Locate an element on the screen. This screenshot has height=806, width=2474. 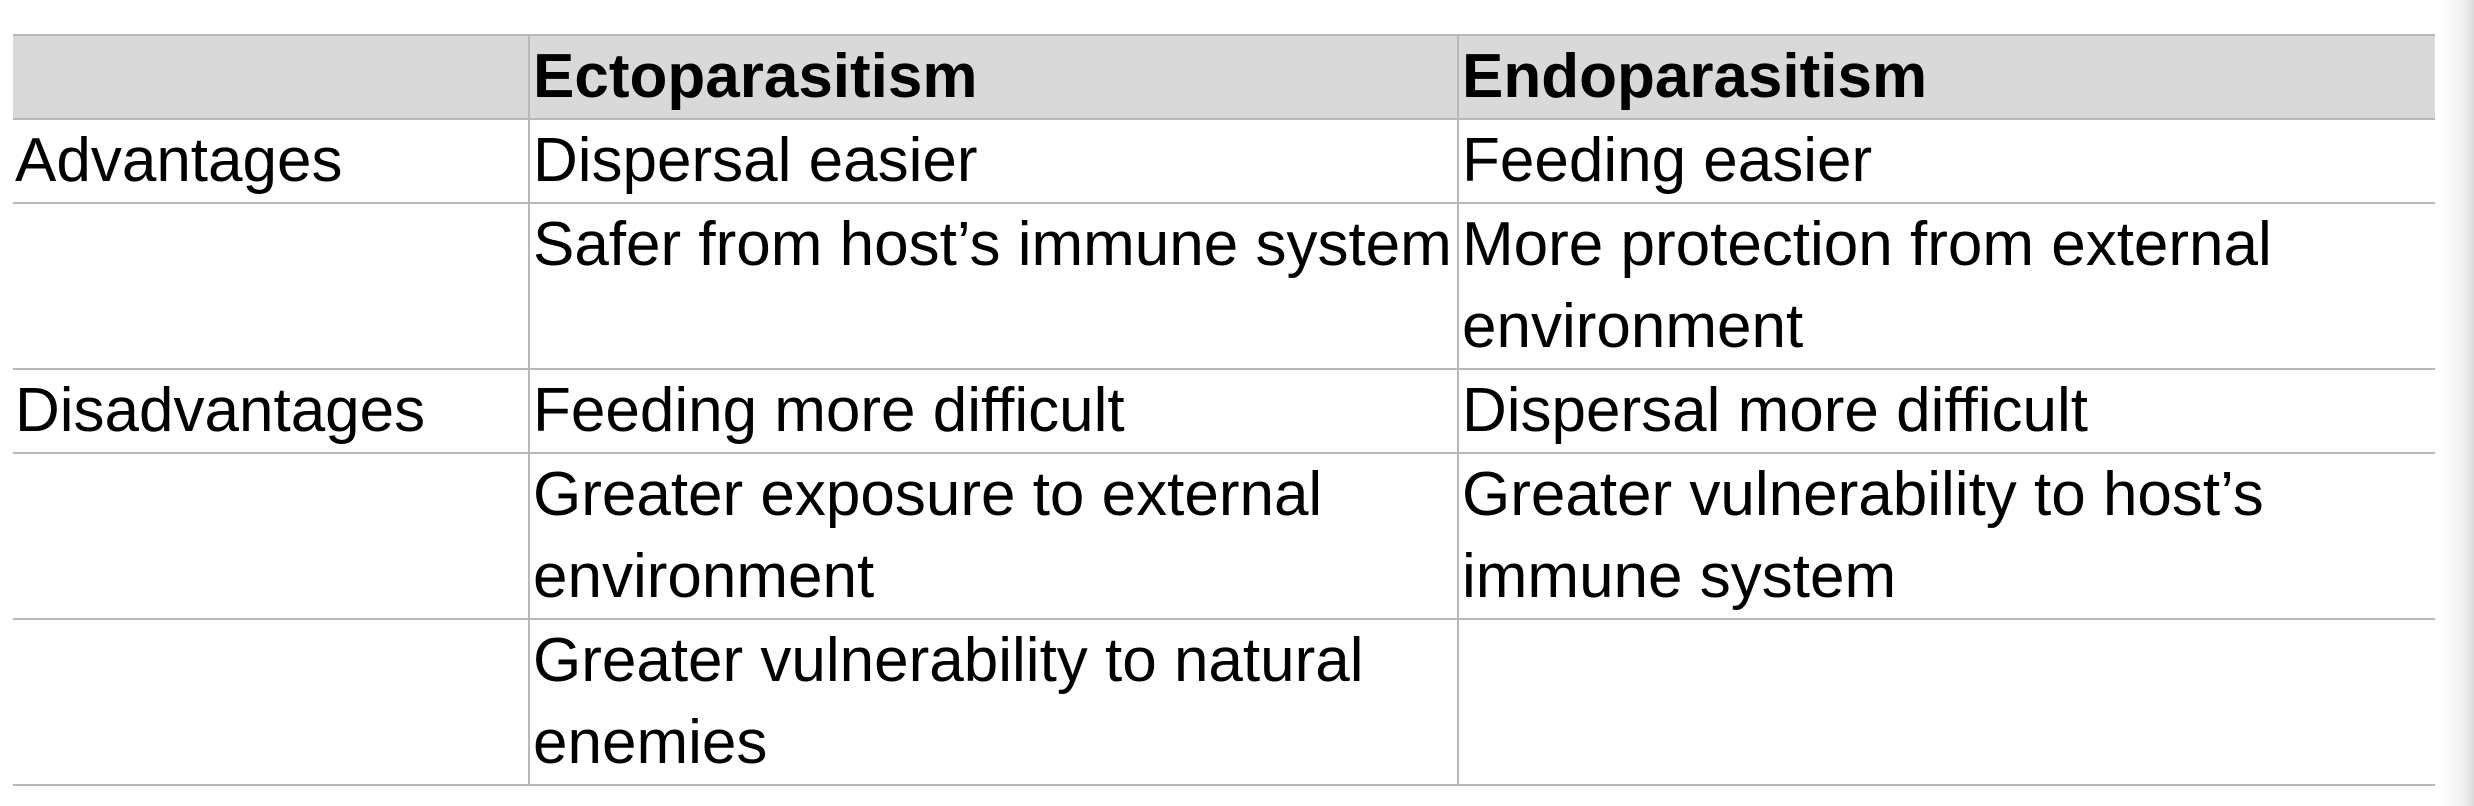
header-cell-blank is located at coordinates (271, 77).